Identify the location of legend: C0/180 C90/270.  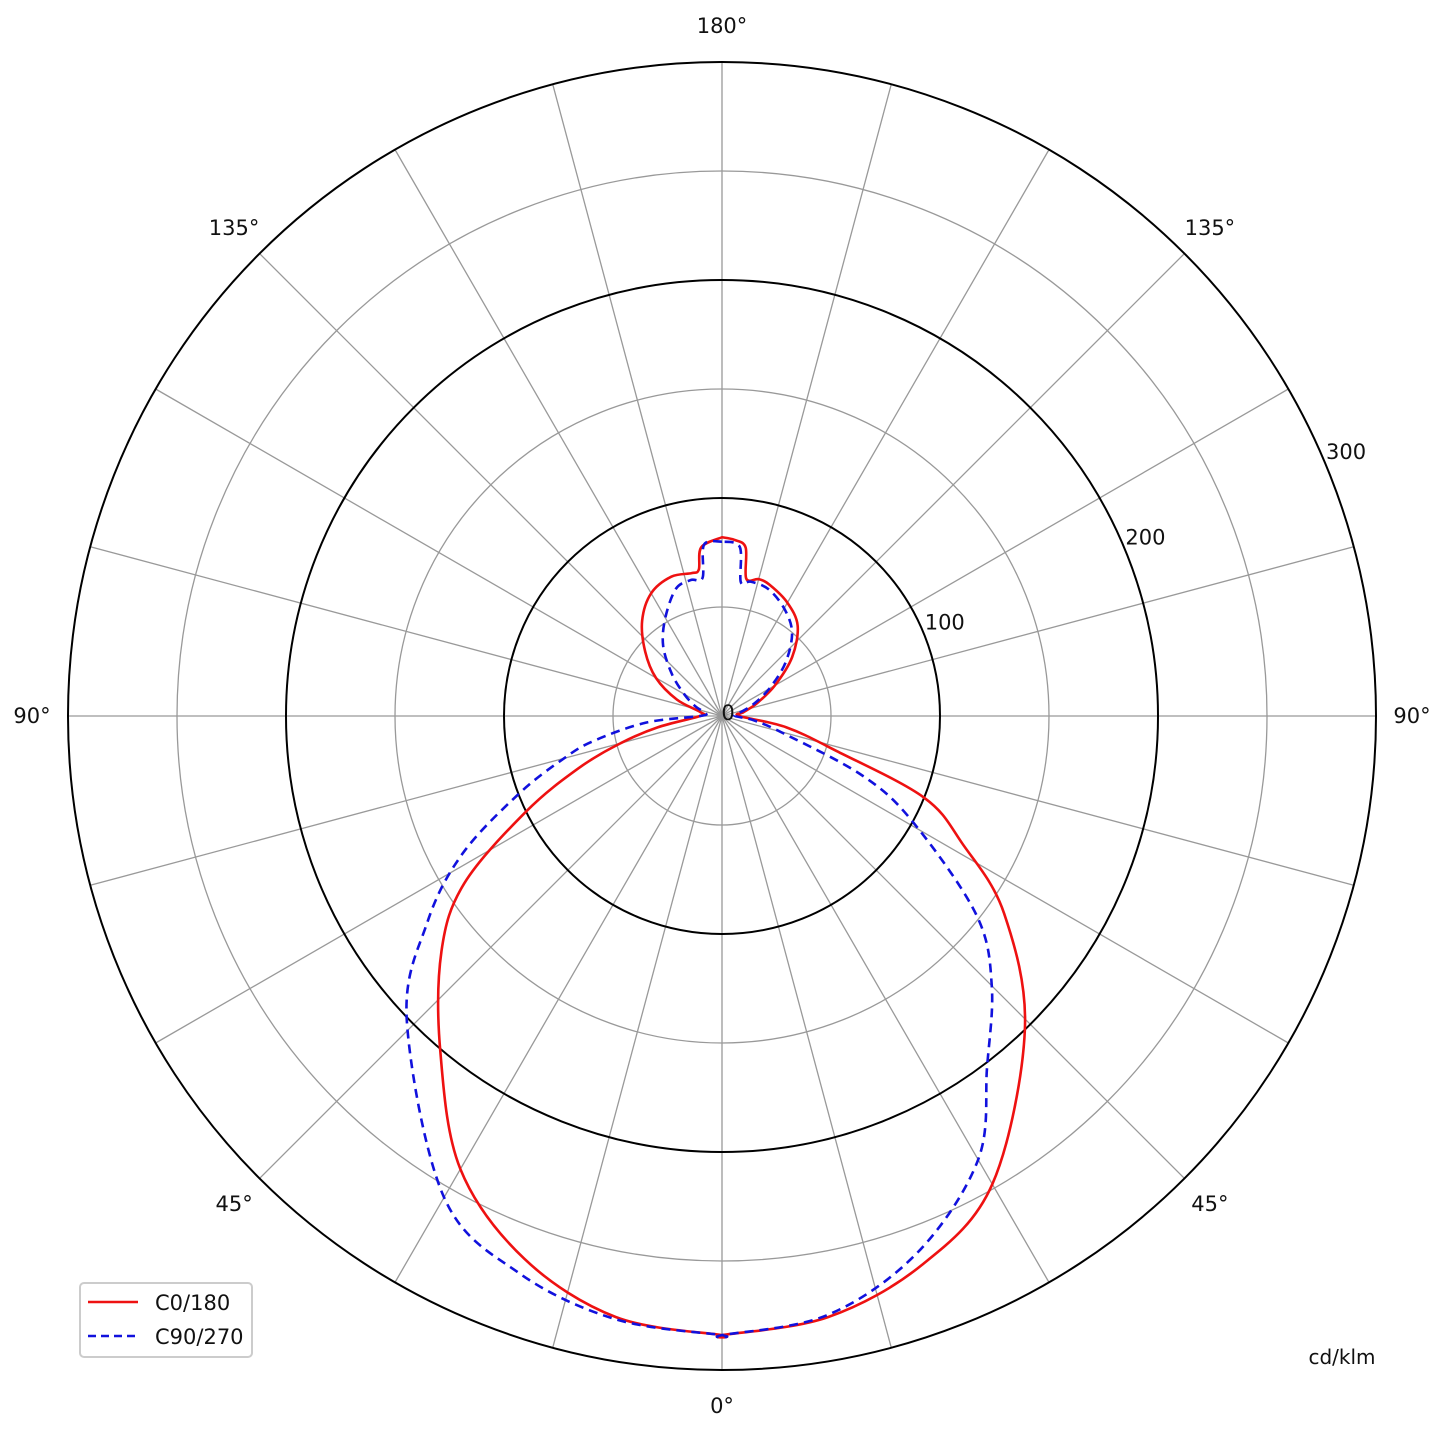
(166, 1320).